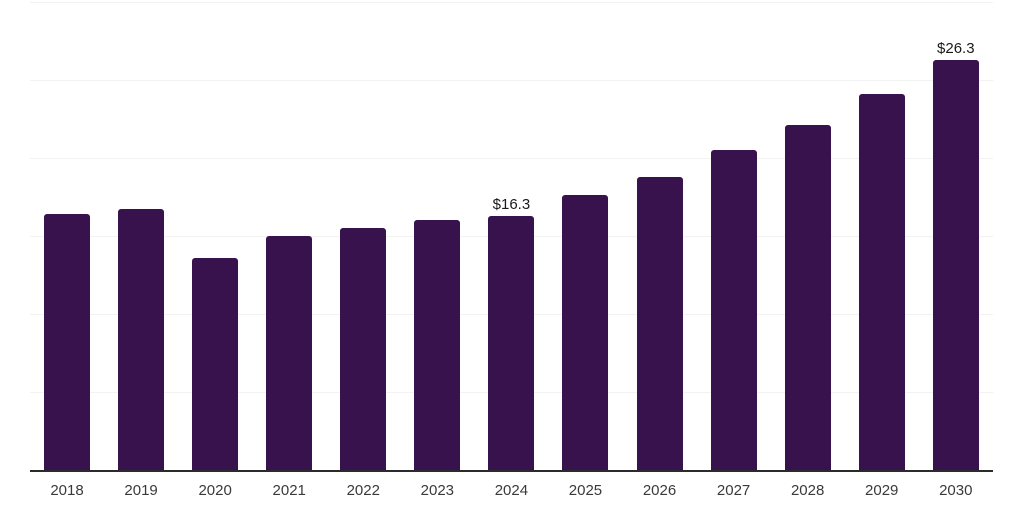  What do you see at coordinates (955, 255) in the screenshot?
I see `bar-2030: $26.3` at bounding box center [955, 255].